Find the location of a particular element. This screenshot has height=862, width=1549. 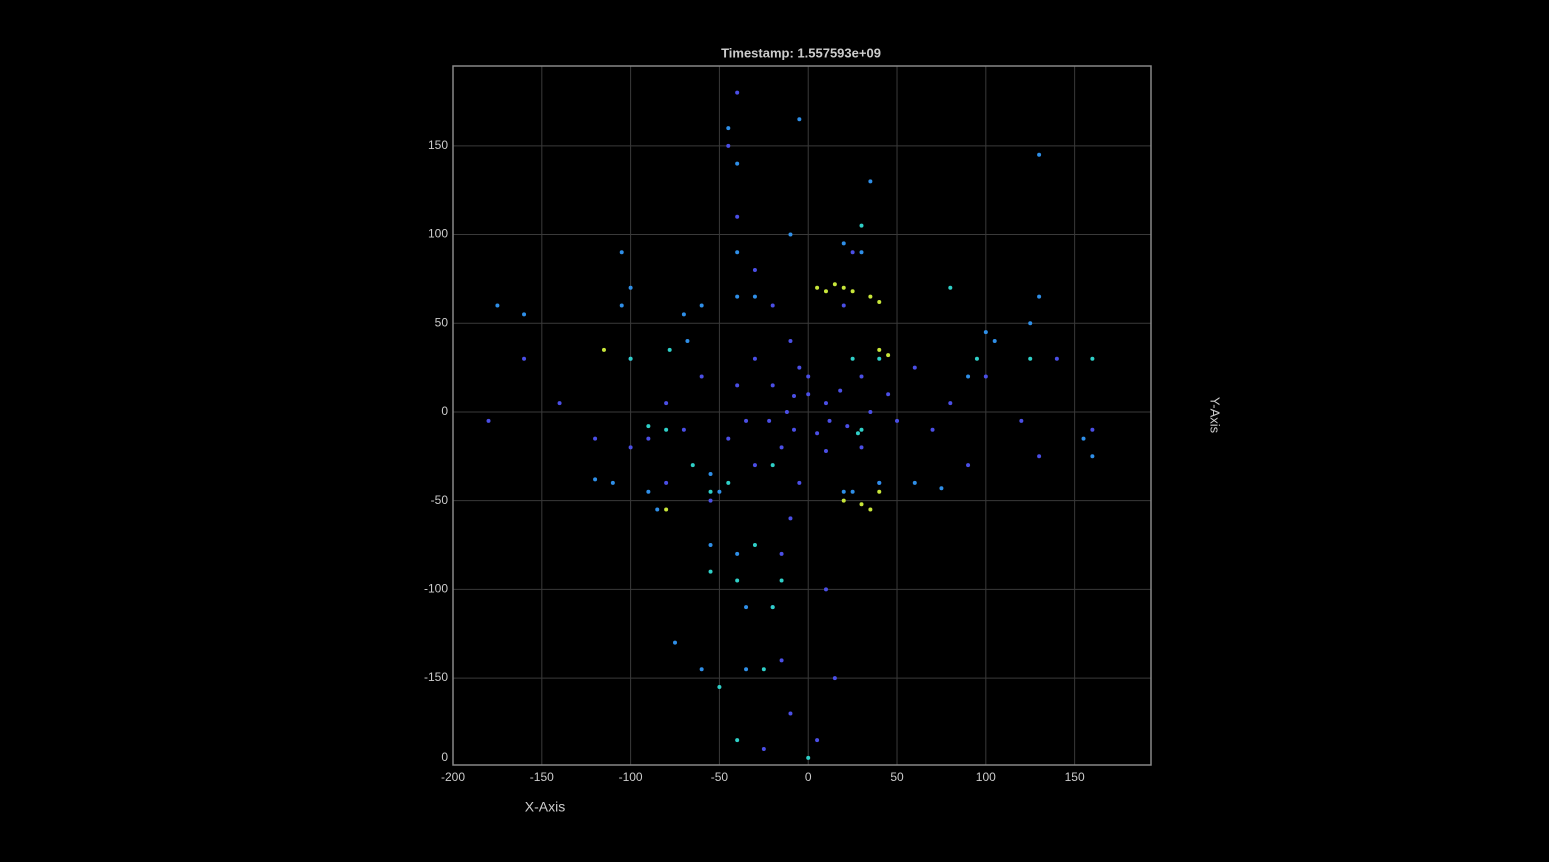

y-tick-label: 150 is located at coordinates (438, 145).